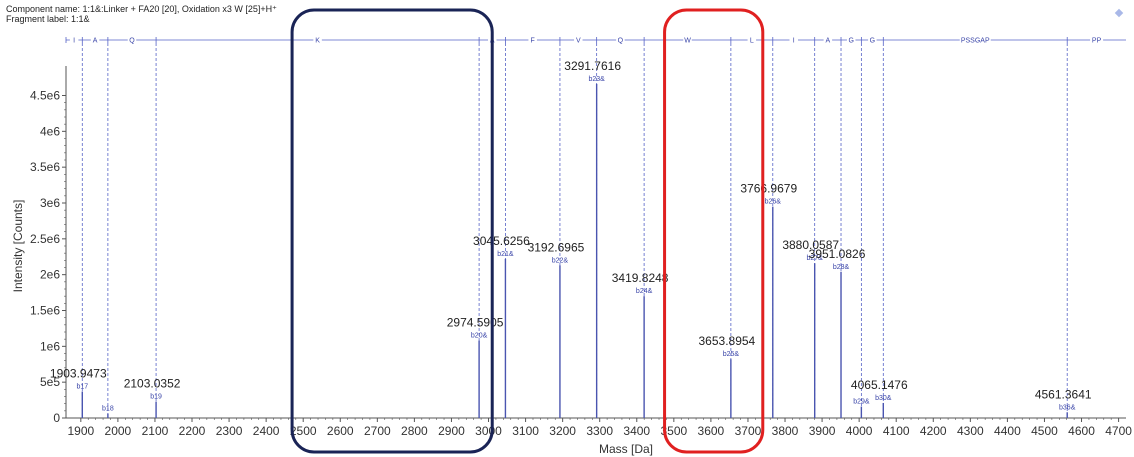 The image size is (1134, 457). Describe the element at coordinates (714, 231) in the screenshot. I see `red-highlight-box` at that location.